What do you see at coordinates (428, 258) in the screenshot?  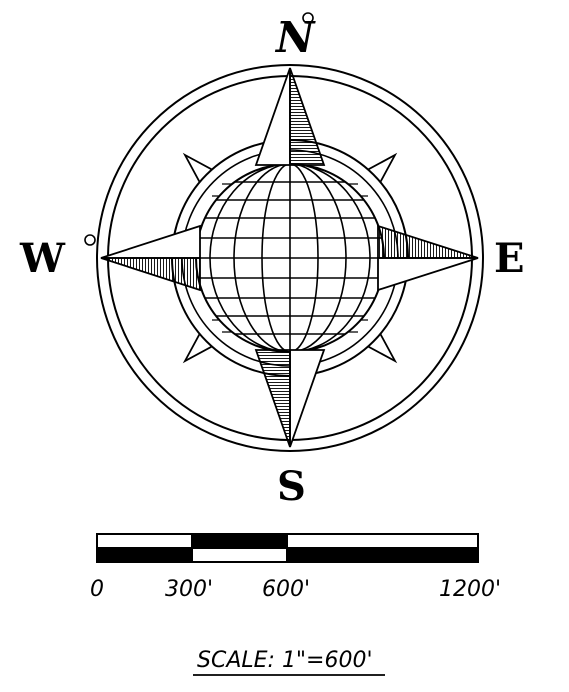 I see `east-point` at bounding box center [428, 258].